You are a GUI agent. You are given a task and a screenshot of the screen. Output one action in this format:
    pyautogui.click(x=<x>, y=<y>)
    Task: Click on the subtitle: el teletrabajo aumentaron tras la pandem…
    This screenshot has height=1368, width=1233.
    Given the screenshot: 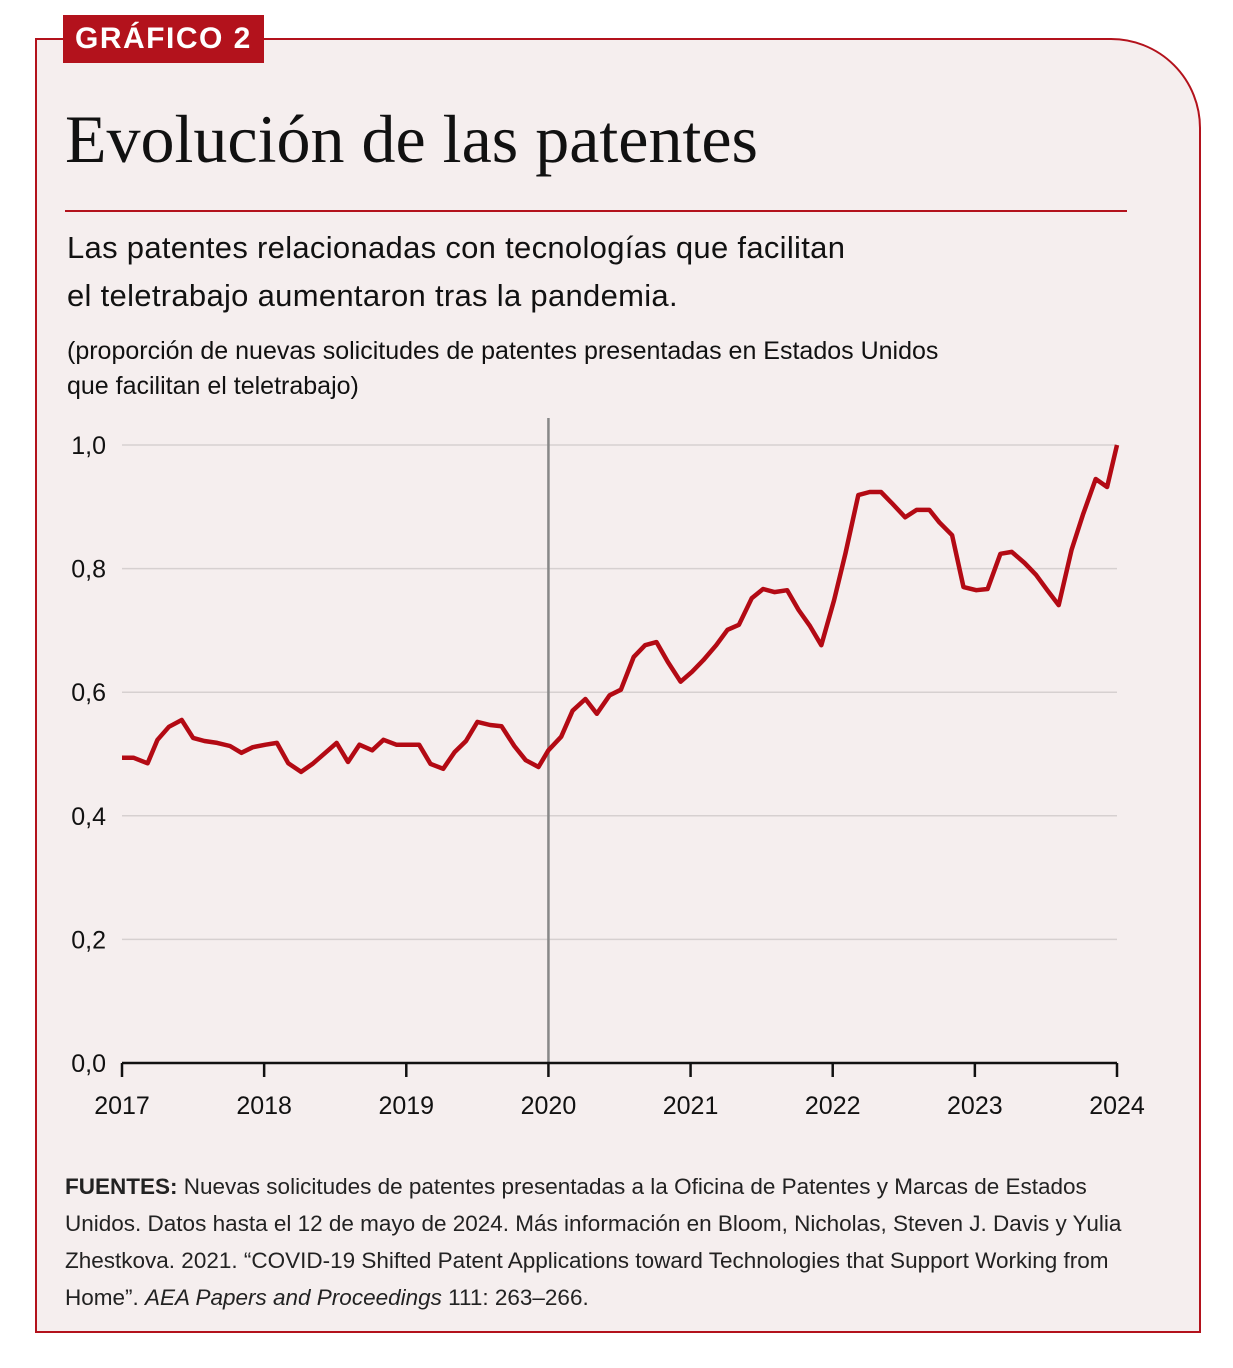 What is the action you would take?
    pyautogui.click(x=372, y=295)
    